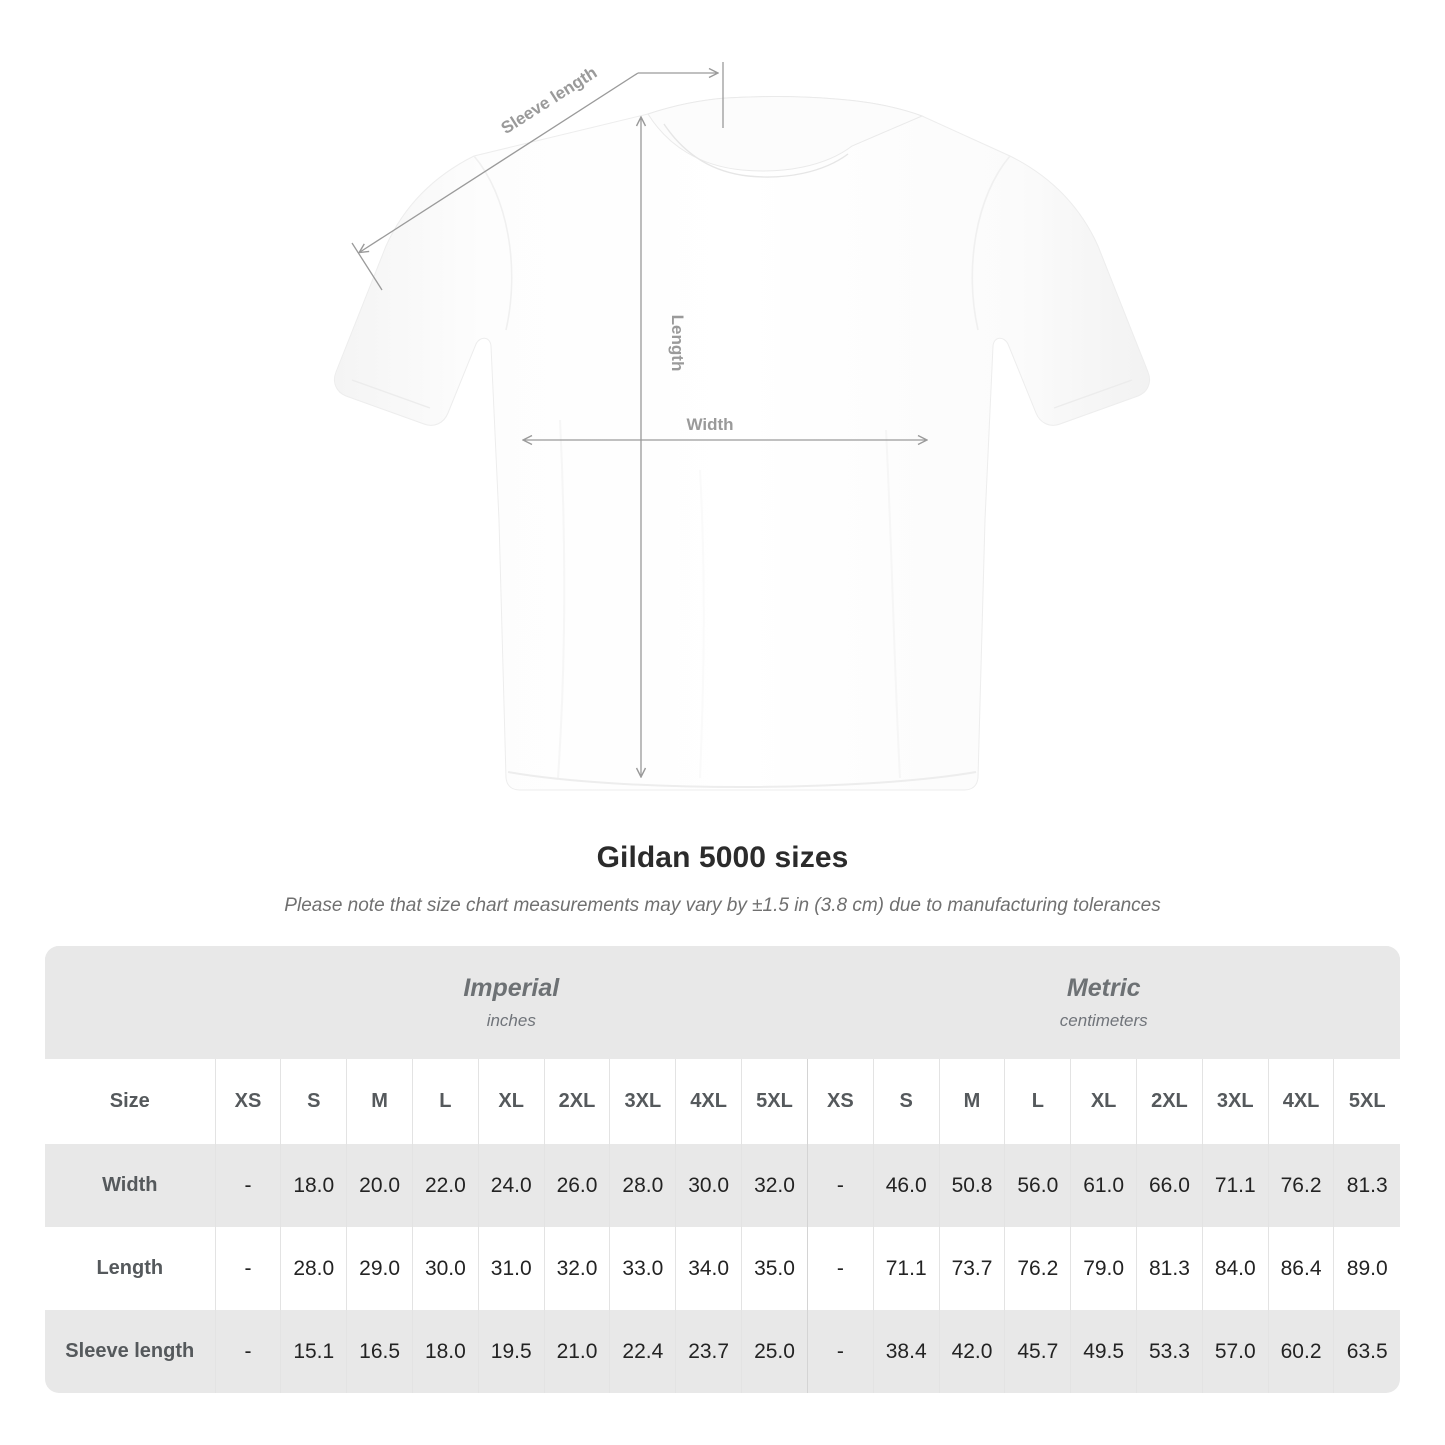 This screenshot has height=1445, width=1445. I want to click on header-size-metric-7: 4XL, so click(1300, 1101).